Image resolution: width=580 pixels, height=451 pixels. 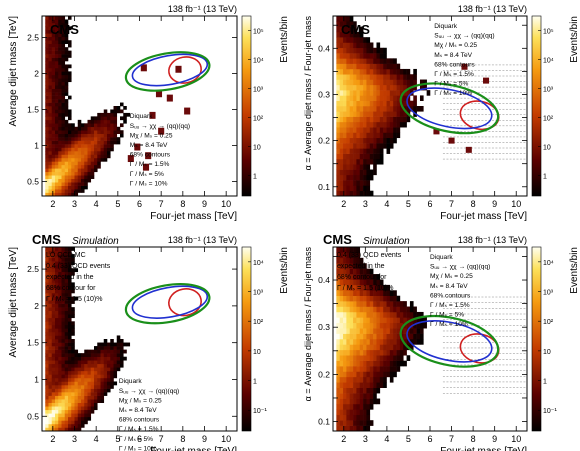 What do you see at coordinates (139, 429) in the screenshot?
I see `legend-line: Γ / Mₛ = 1.5%` at bounding box center [139, 429].